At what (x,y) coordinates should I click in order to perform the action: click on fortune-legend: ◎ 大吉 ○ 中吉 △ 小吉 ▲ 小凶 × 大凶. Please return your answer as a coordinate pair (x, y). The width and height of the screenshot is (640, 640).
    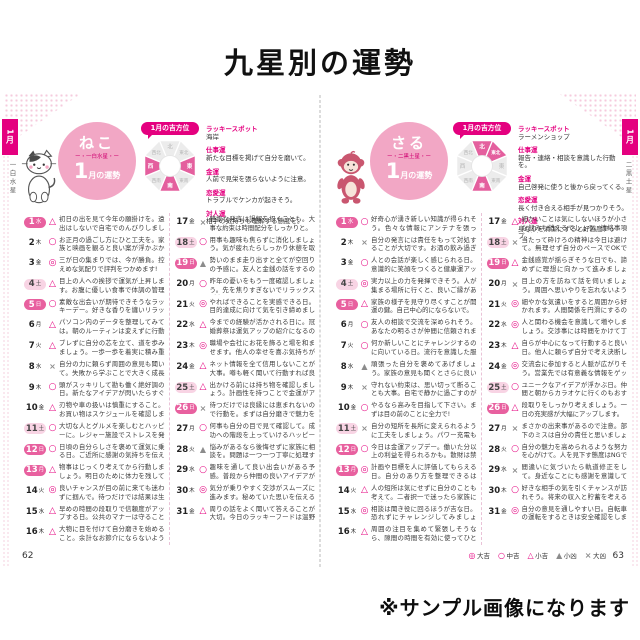
    Looking at the image, I should click on (537, 555).